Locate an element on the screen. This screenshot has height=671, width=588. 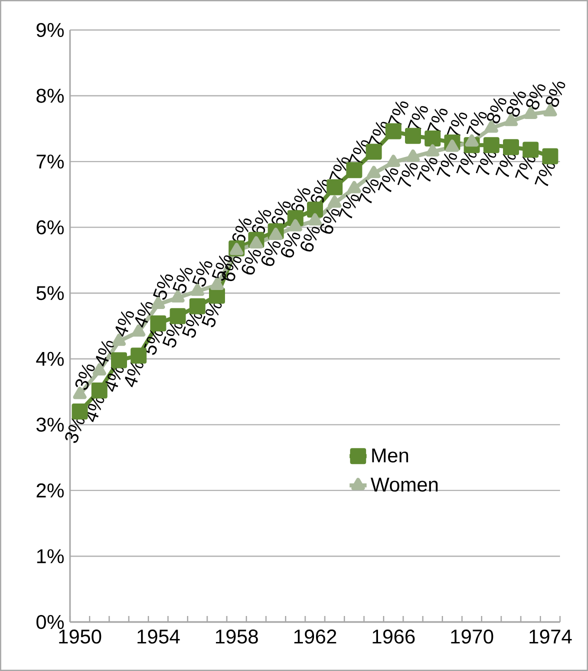
y-tick-label: 3% is located at coordinates (50, 425).